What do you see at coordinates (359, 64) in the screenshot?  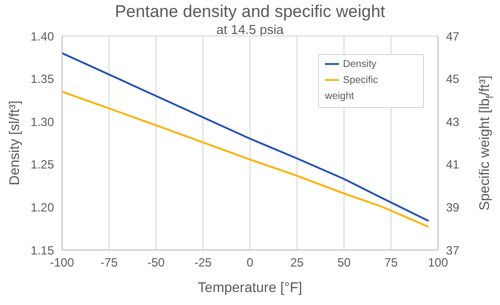 I see `legend-label: Density` at bounding box center [359, 64].